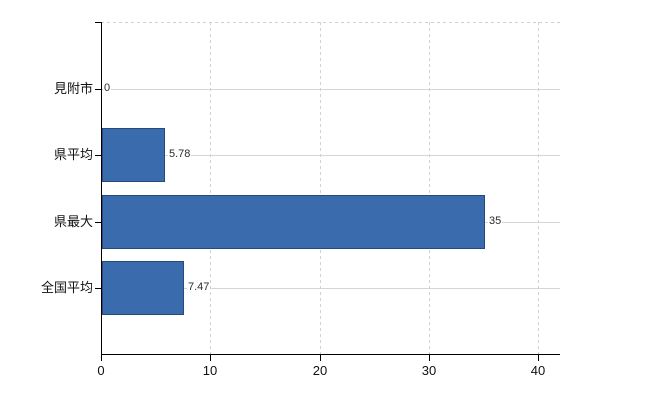  I want to click on x-axis-line, so click(330, 354).